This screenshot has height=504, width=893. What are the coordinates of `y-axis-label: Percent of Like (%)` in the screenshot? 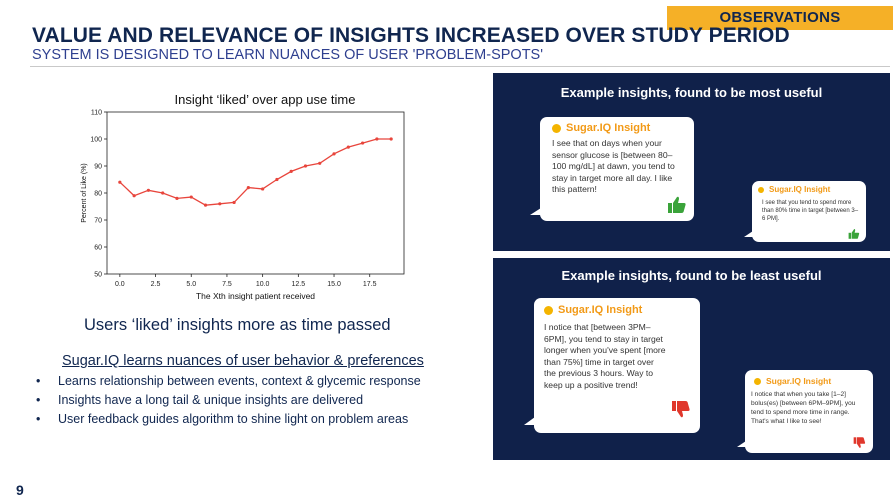 It's located at (84, 193).